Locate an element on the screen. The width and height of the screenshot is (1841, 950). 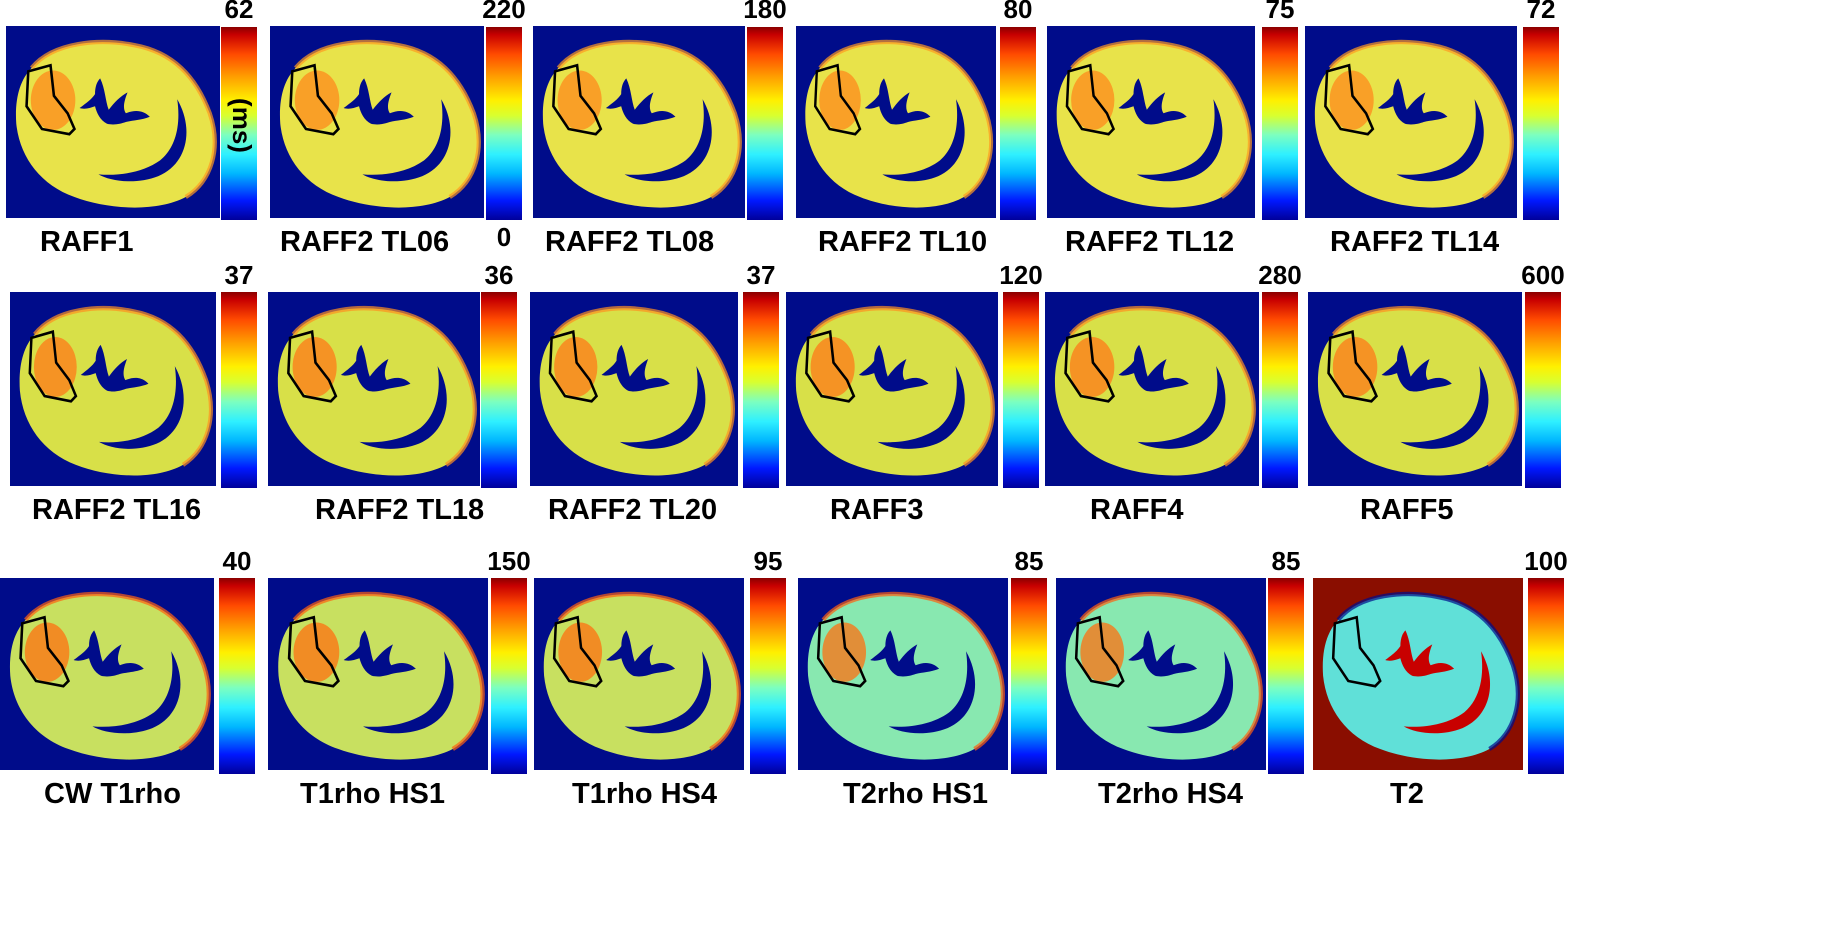
panel-label: RAFF2 TL18 is located at coordinates (400, 510).